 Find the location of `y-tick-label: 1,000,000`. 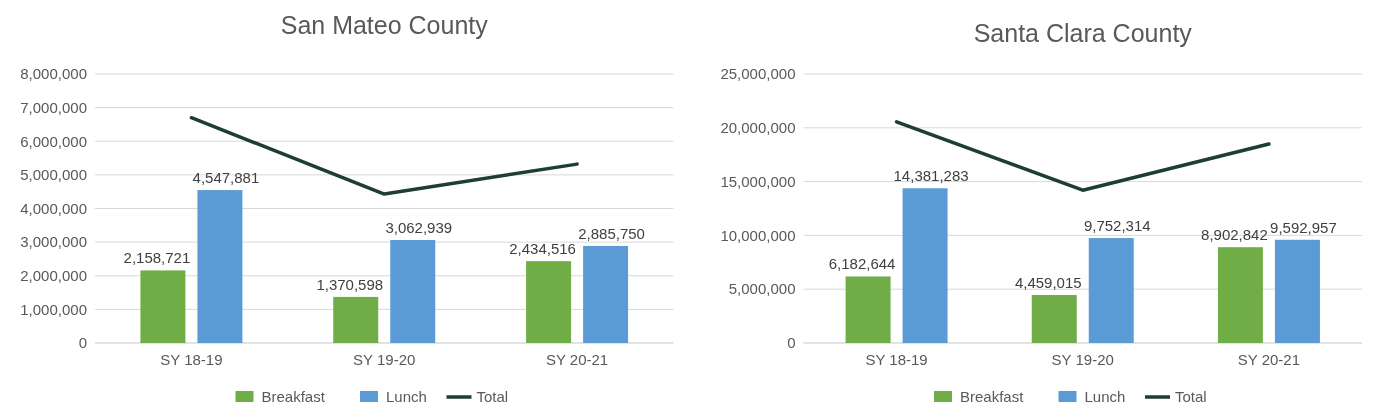

y-tick-label: 1,000,000 is located at coordinates (53, 309).